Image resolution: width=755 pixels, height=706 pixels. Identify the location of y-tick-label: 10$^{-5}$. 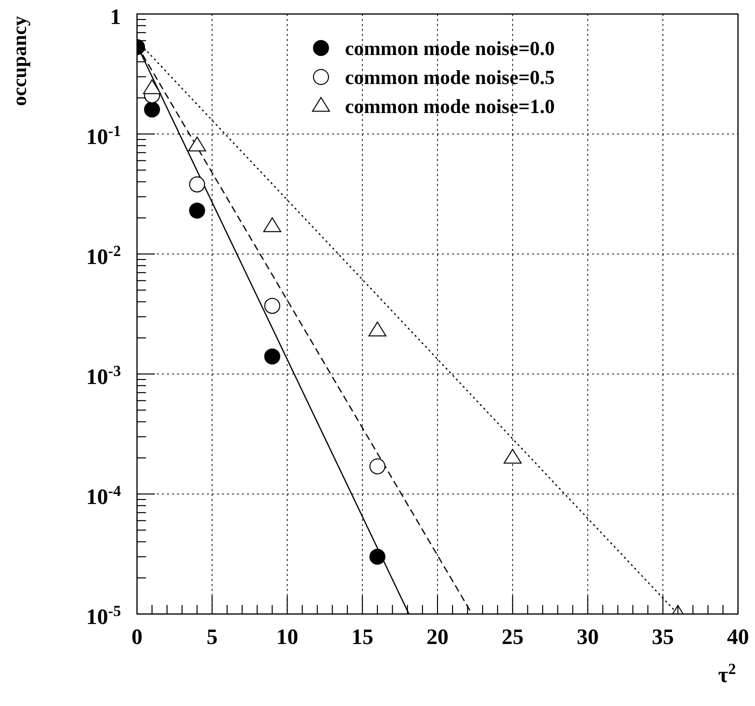
(104, 615).